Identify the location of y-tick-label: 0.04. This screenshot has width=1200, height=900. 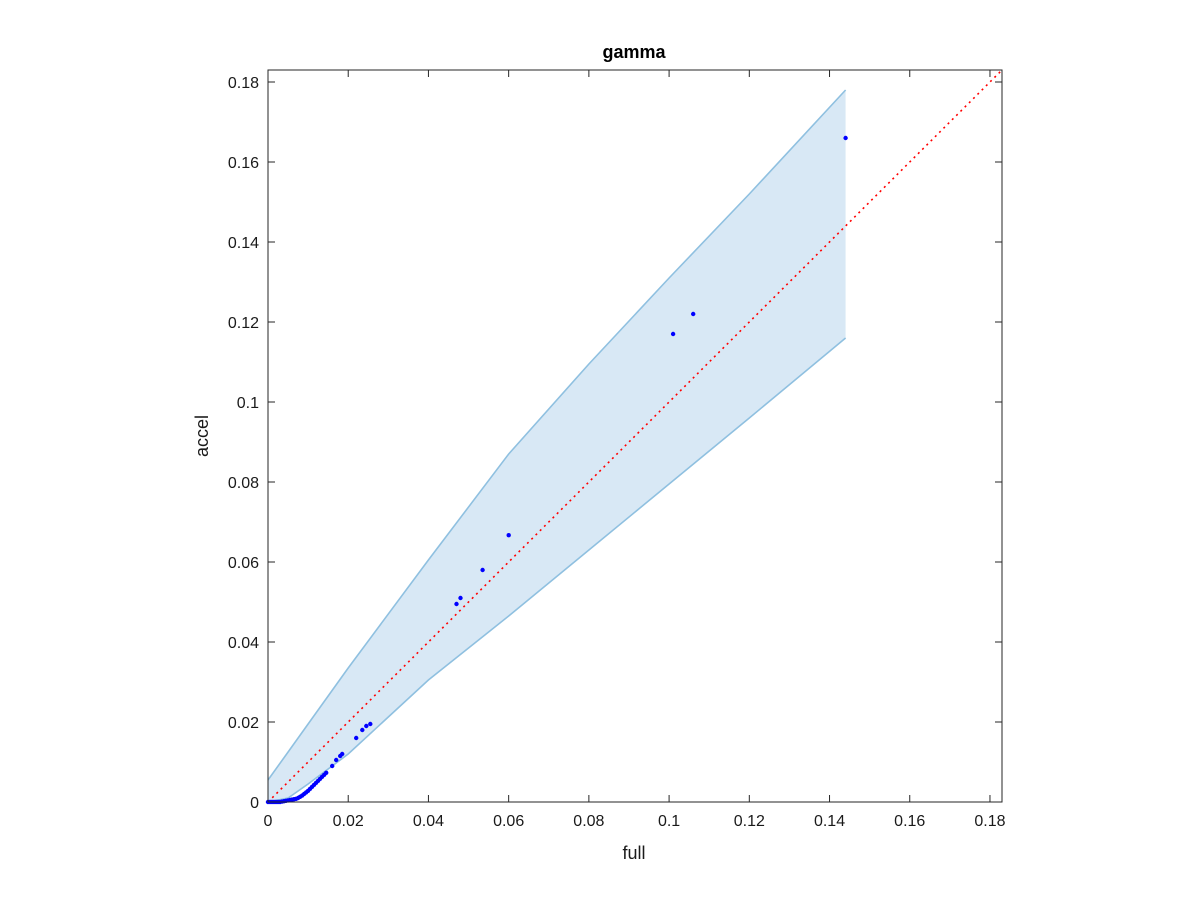
(243, 643).